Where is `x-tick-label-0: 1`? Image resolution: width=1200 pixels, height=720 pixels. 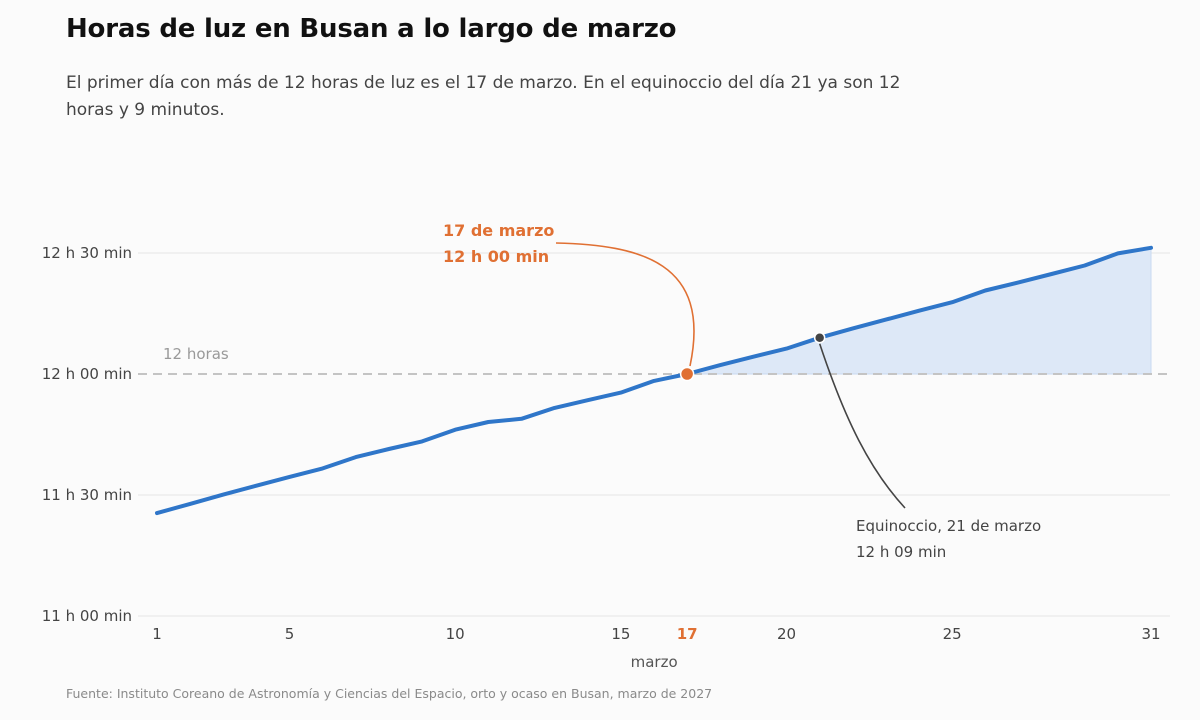 x-tick-label-0: 1 is located at coordinates (157, 634).